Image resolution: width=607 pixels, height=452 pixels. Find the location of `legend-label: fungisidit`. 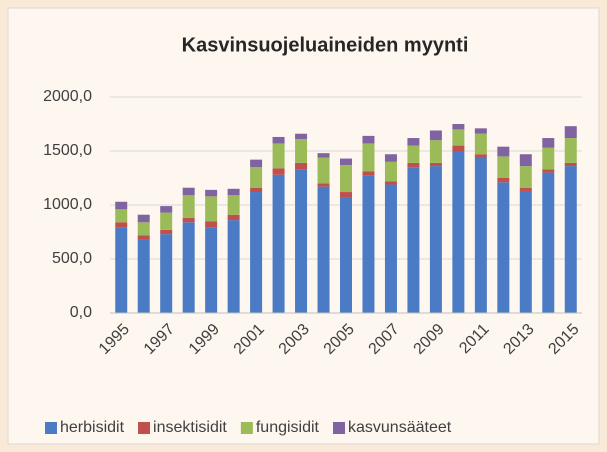

legend-label: fungisidit is located at coordinates (288, 427).